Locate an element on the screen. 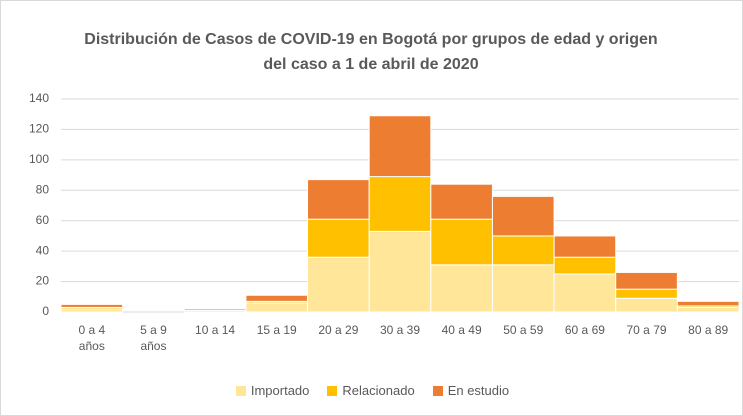  y-tick-label: 60 is located at coordinates (43, 220).